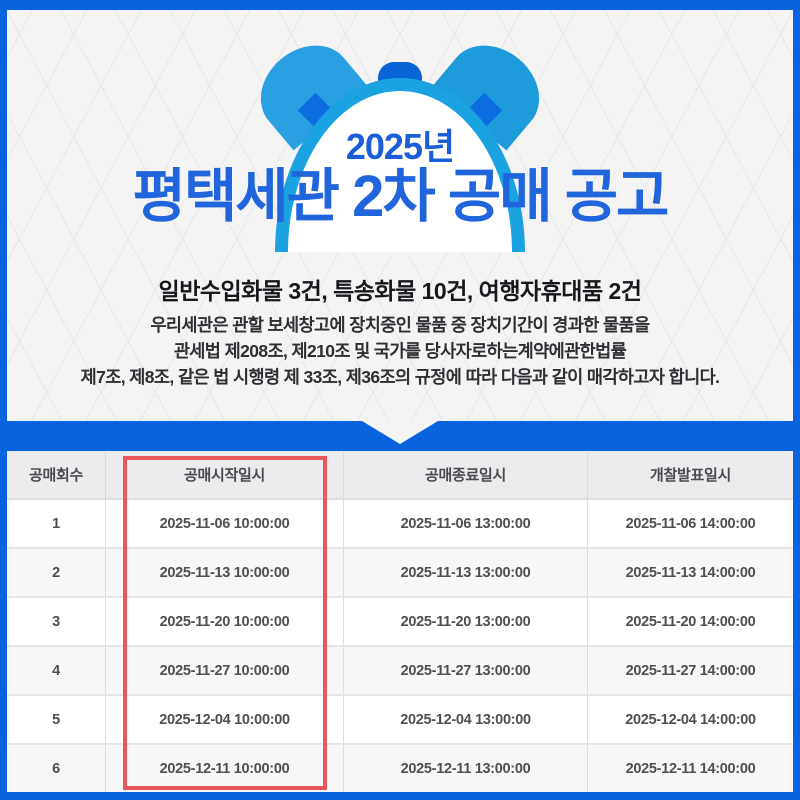  What do you see at coordinates (465, 768) in the screenshot?
I see `auction-end-datetime: 2025-12-11 13:00:00` at bounding box center [465, 768].